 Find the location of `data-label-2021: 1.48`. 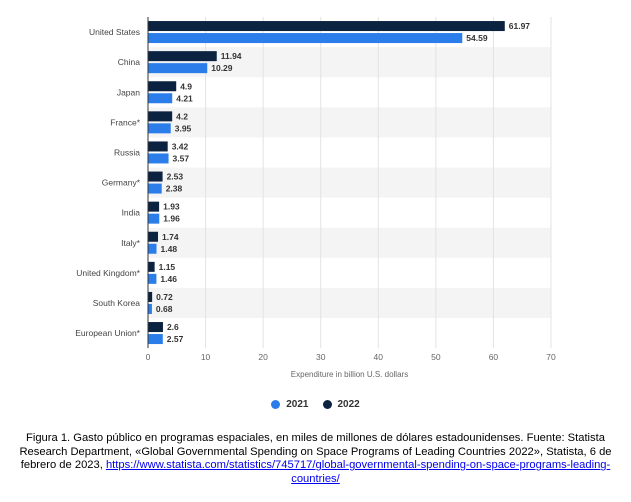

data-label-2021: 1.48 is located at coordinates (169, 249).